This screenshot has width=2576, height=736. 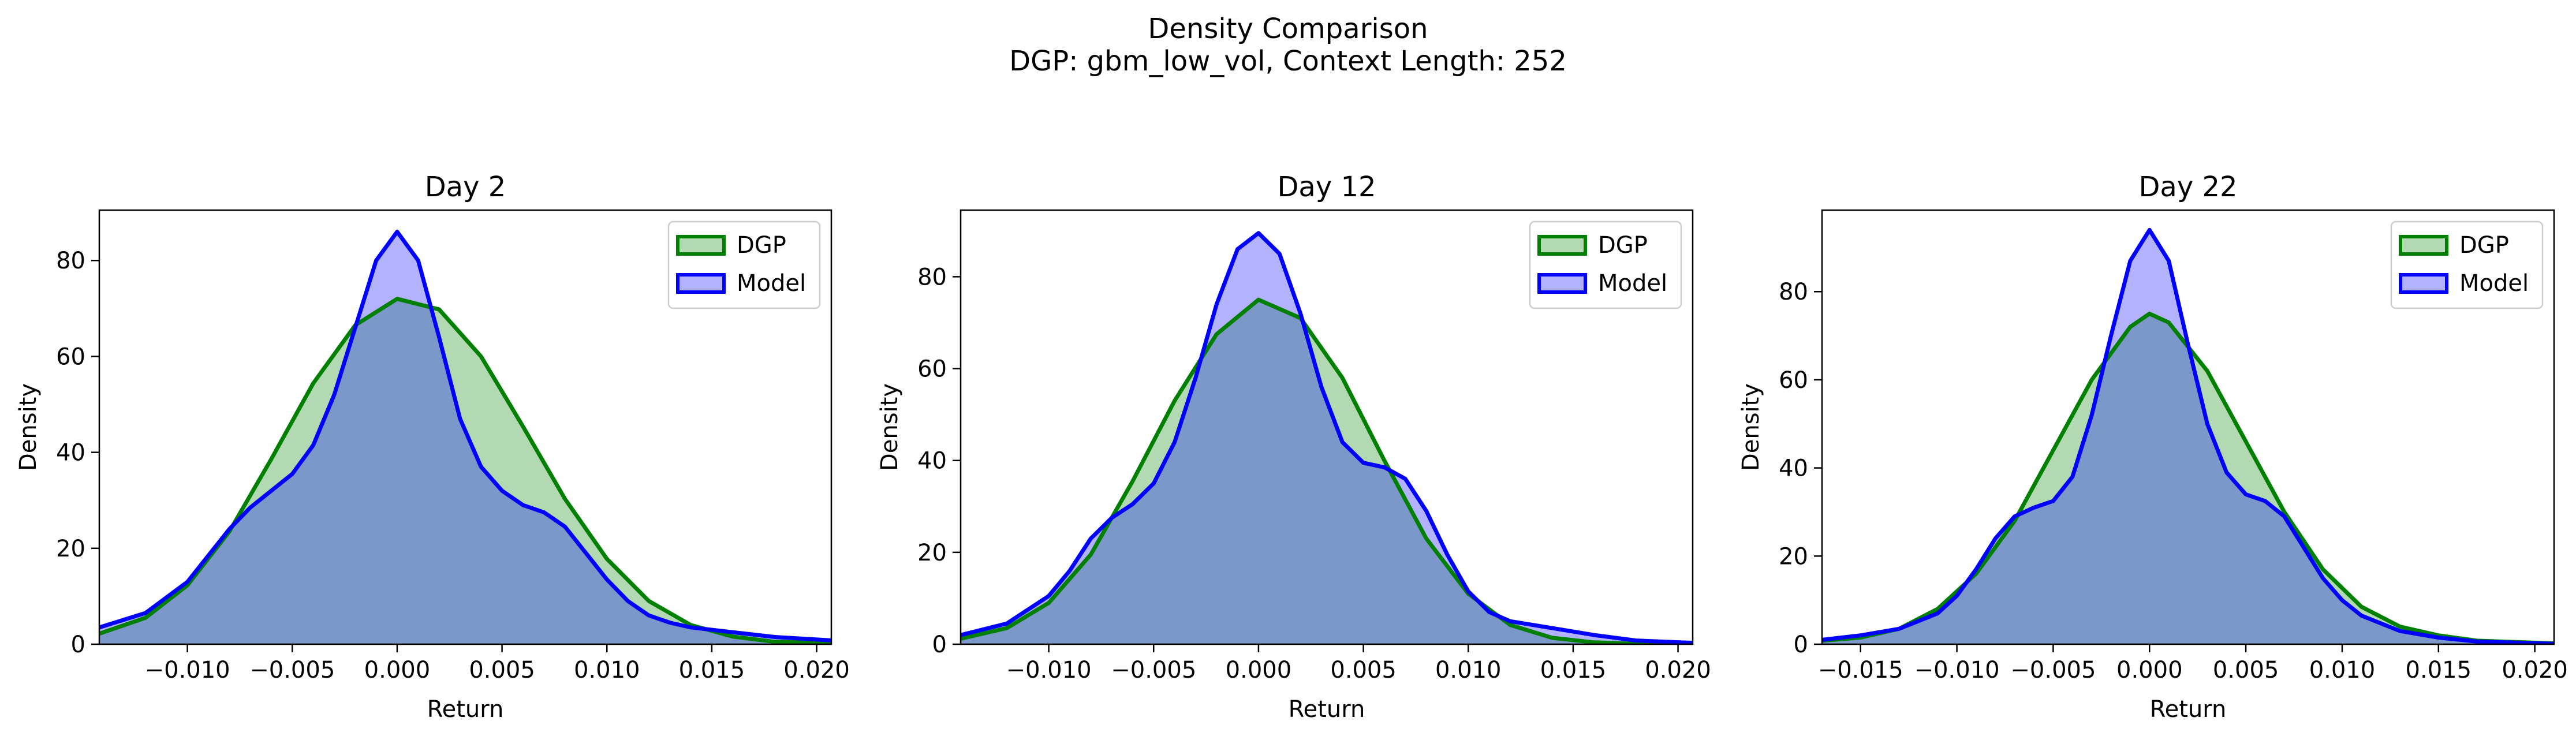 What do you see at coordinates (1860, 670) in the screenshot?
I see `x-tick-label: −0.015` at bounding box center [1860, 670].